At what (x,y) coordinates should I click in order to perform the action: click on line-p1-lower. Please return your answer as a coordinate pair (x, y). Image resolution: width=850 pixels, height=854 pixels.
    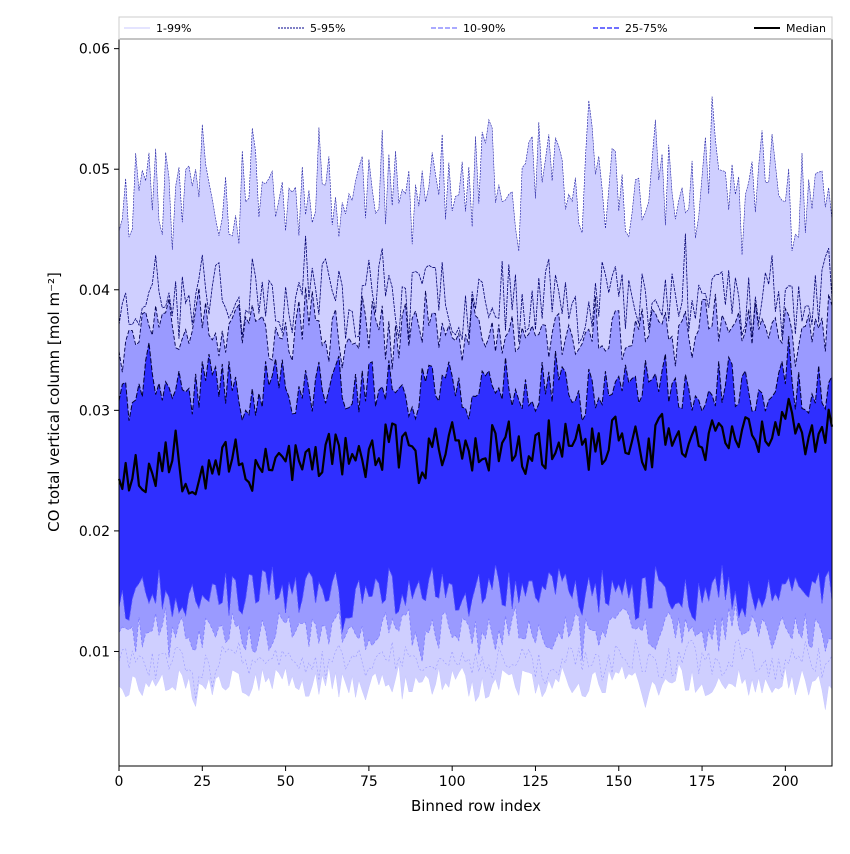
    Looking at the image, I should click on (475, 686).